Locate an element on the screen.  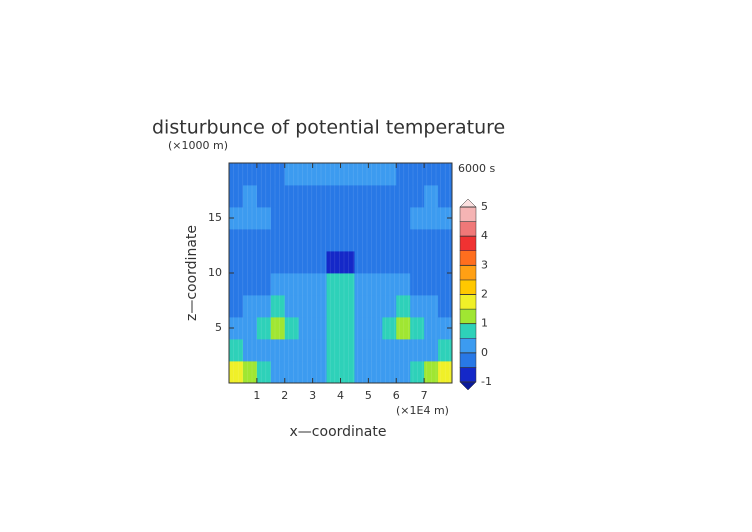
colorbar-tick-label: 1 is located at coordinates (484, 323).